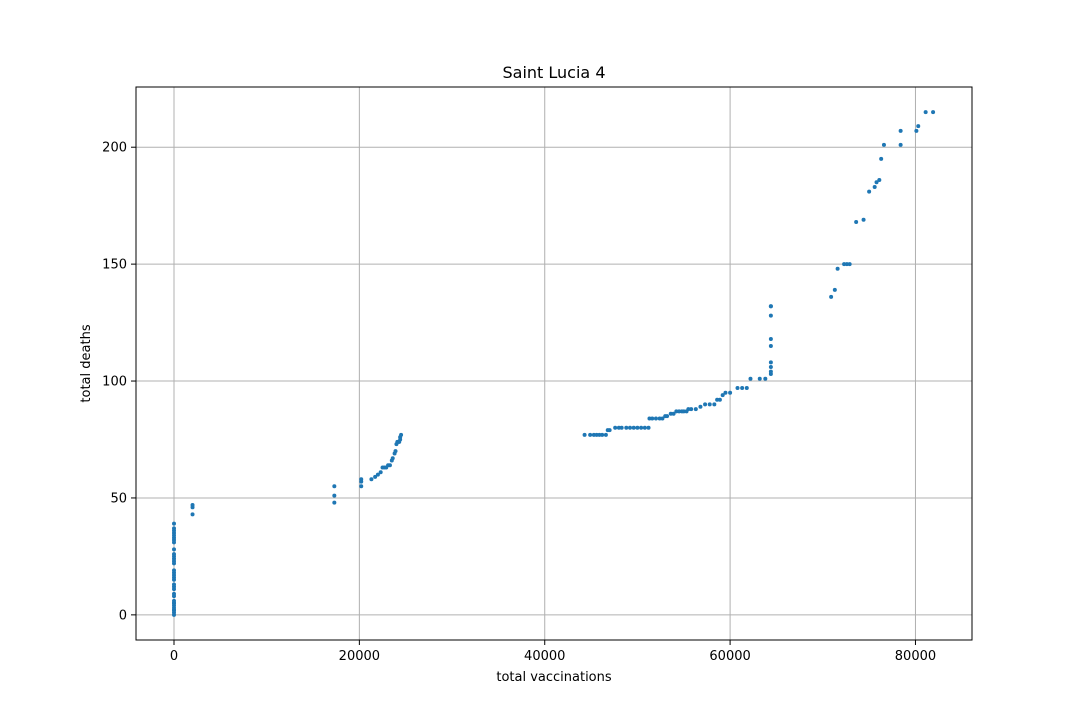  Describe the element at coordinates (123, 615) in the screenshot. I see `y-tick-label: 0` at that location.